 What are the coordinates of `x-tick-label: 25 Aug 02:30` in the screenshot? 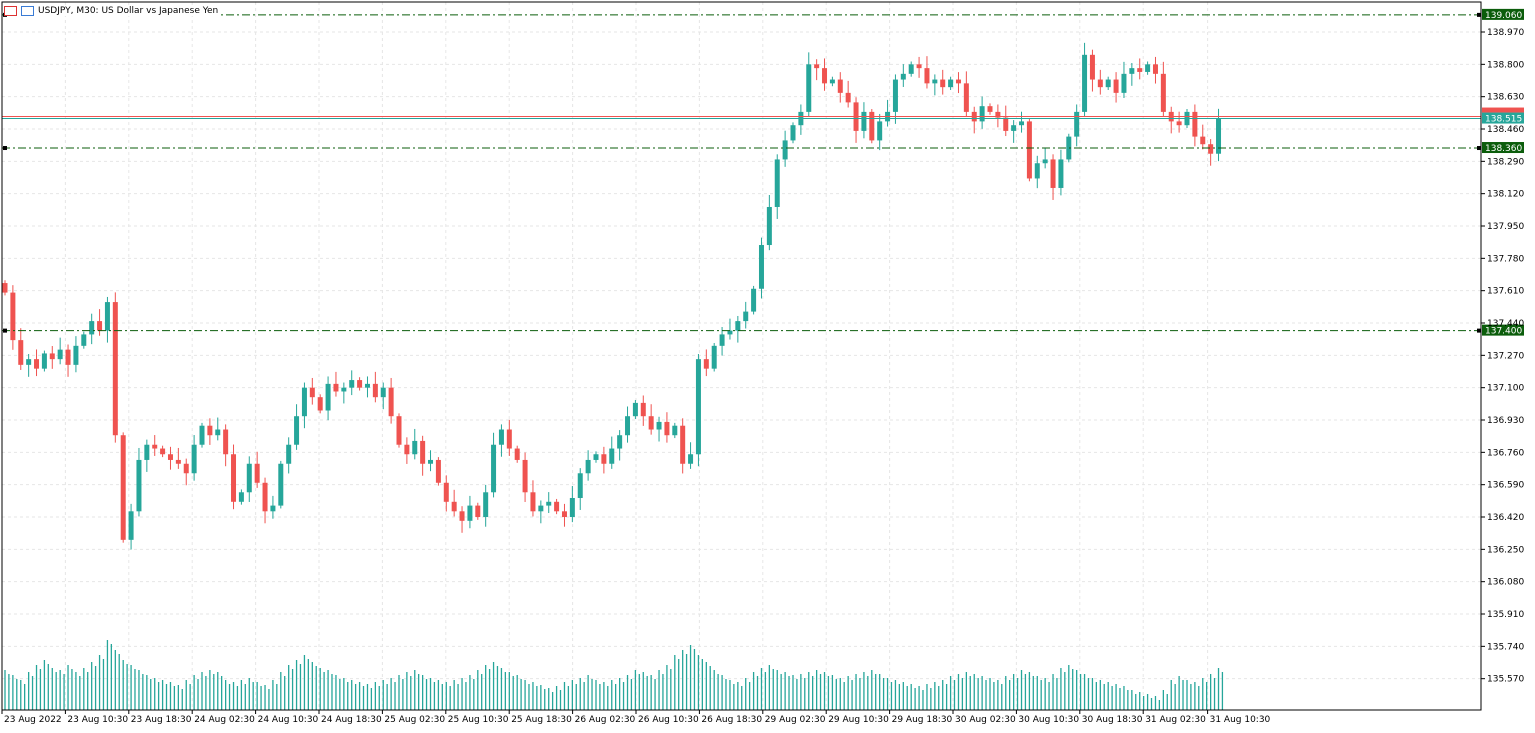 It's located at (414, 720).